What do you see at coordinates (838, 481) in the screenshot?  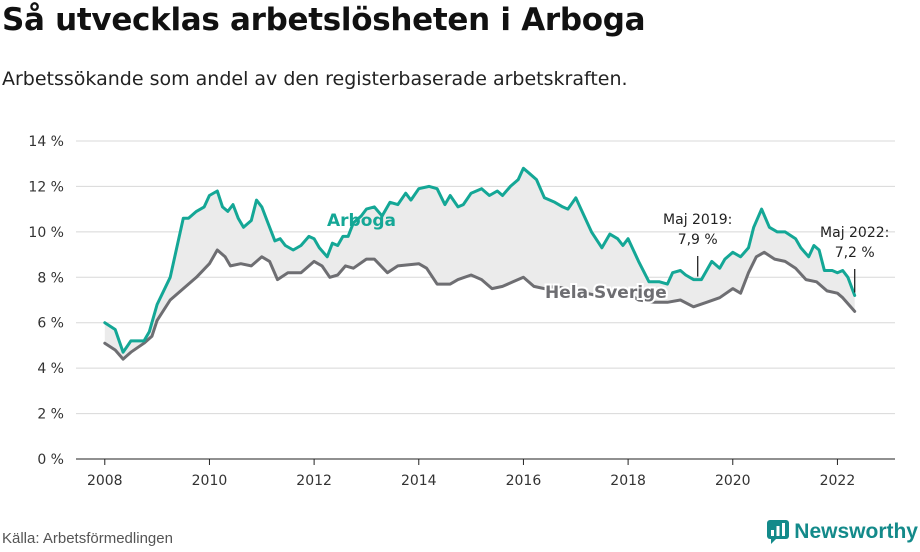 I see `x-tick-label: 2022` at bounding box center [838, 481].